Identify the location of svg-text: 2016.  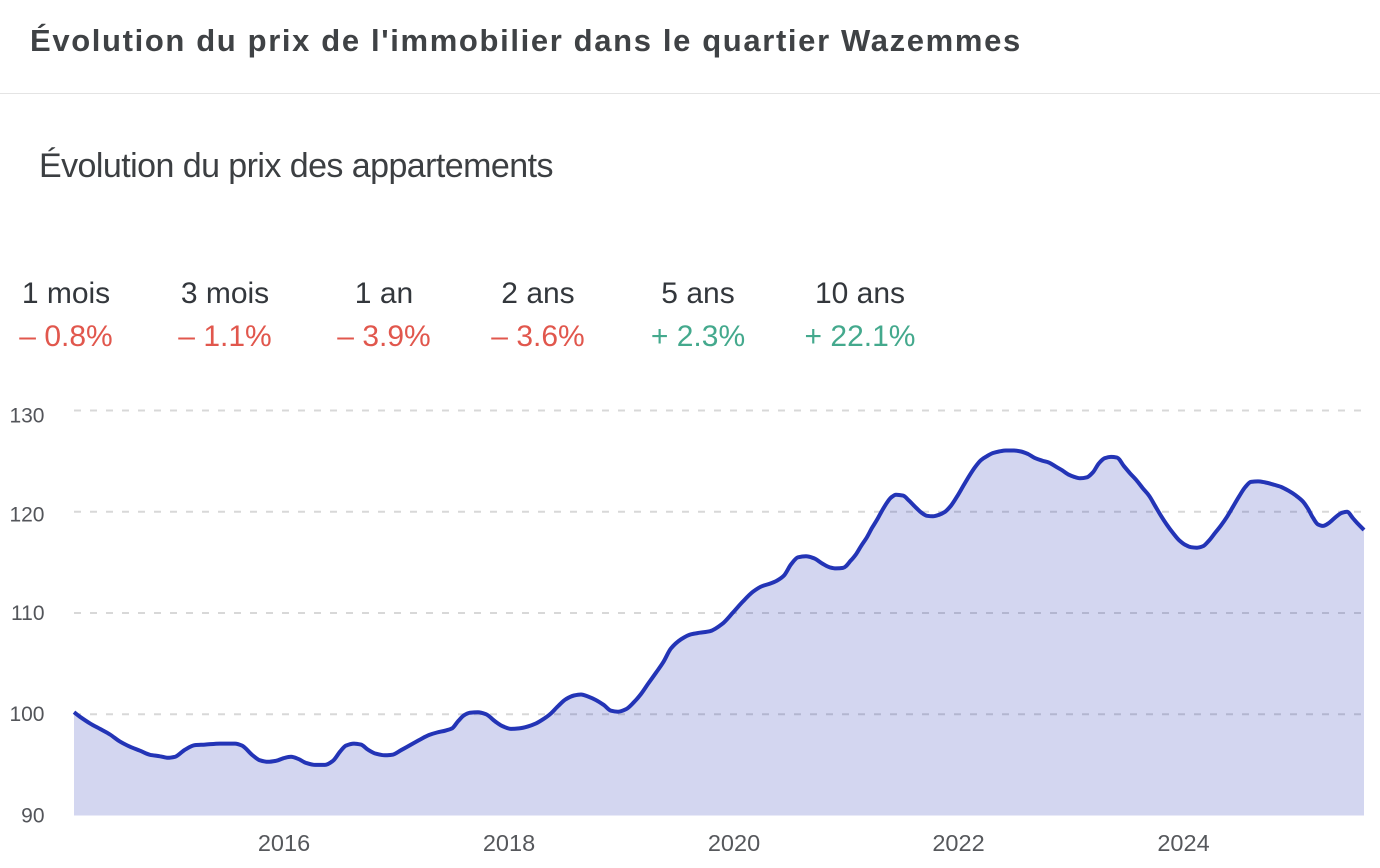
(284, 843).